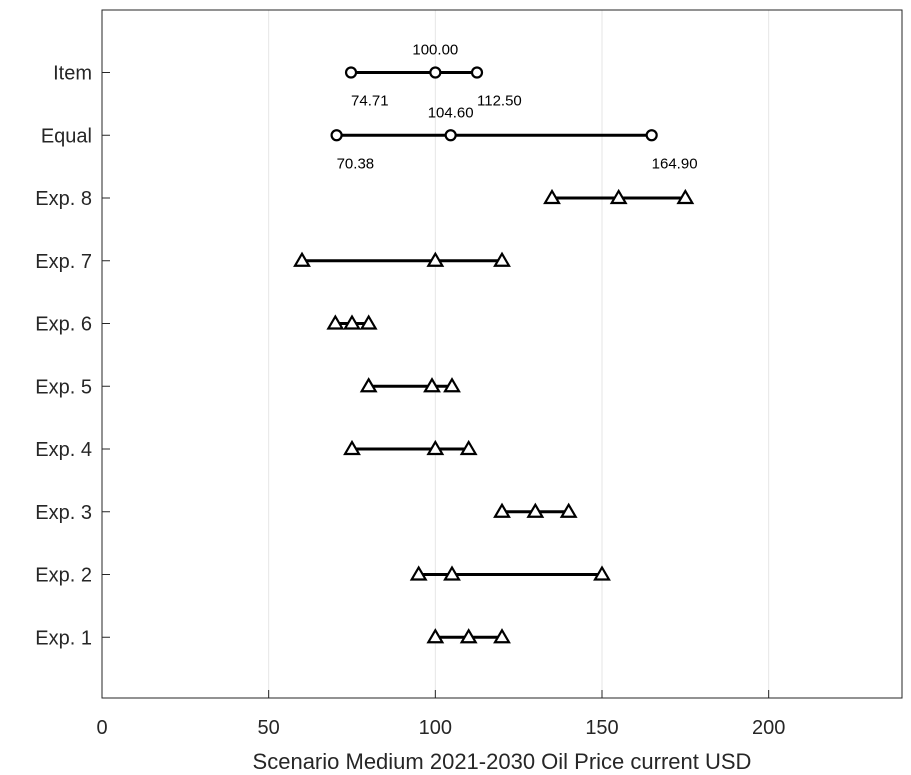 This screenshot has width=911, height=775. What do you see at coordinates (435, 728) in the screenshot?
I see `x-tick-label-100: 100` at bounding box center [435, 728].